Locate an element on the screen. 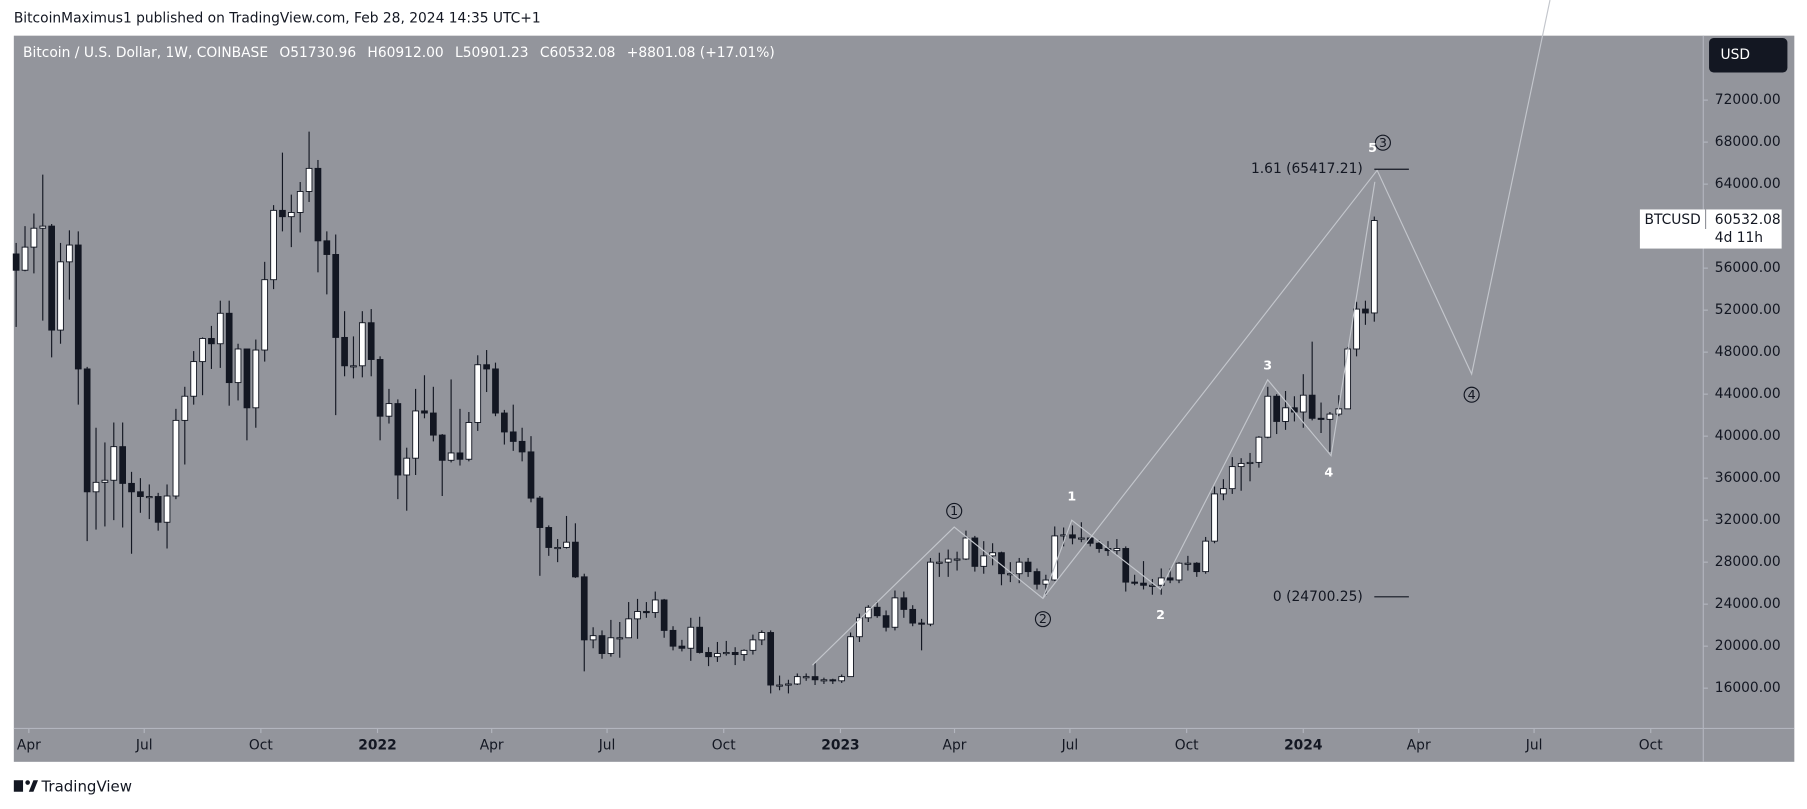 Image resolution: width=1807 pixels, height=809 pixels. minor-wave-label: 2 is located at coordinates (1160, 614).